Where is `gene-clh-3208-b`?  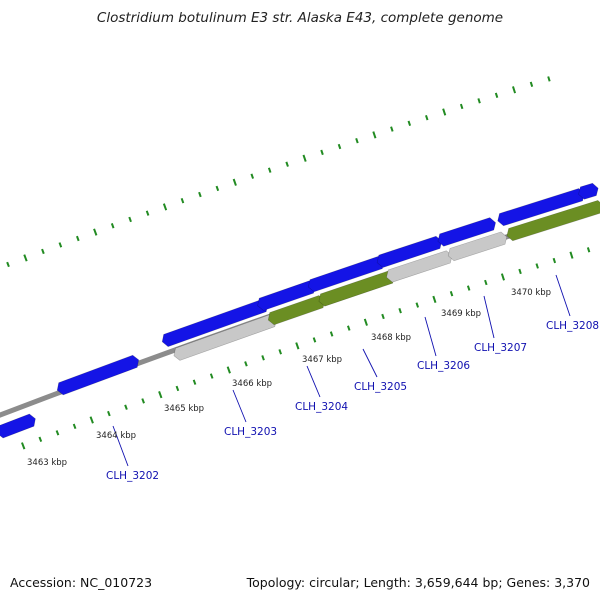 gene-clh-3208-b is located at coordinates (553, 221).